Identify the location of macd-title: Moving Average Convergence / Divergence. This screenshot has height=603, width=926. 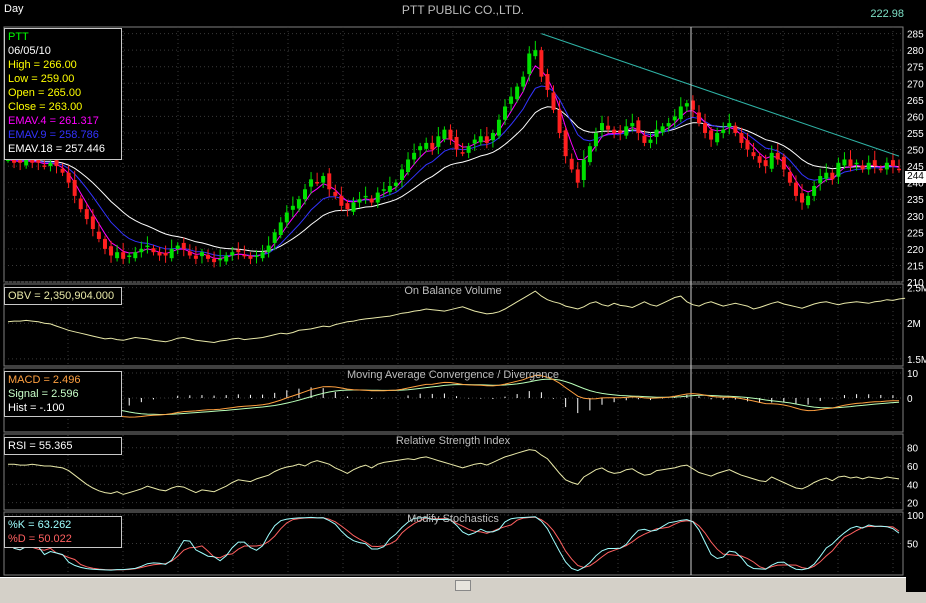
(453, 375).